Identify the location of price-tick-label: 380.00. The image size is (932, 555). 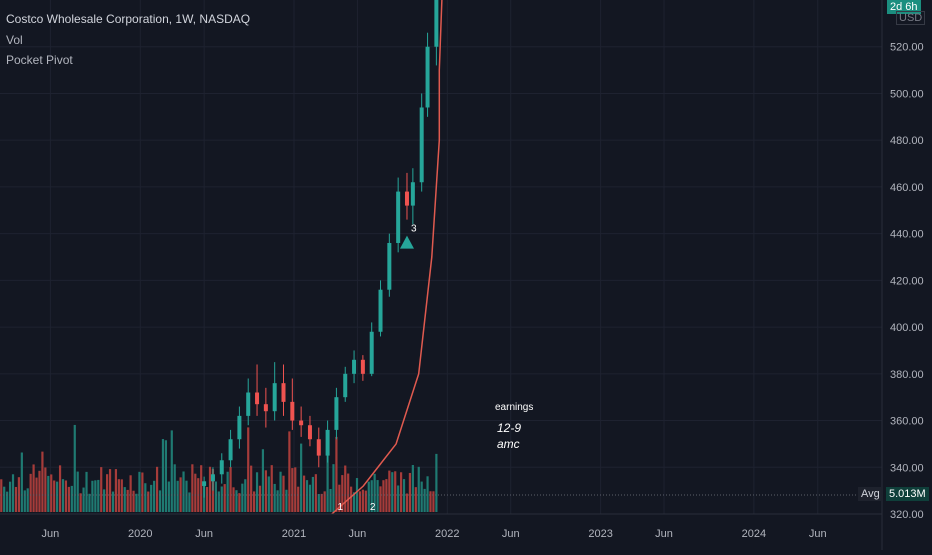
(907, 375).